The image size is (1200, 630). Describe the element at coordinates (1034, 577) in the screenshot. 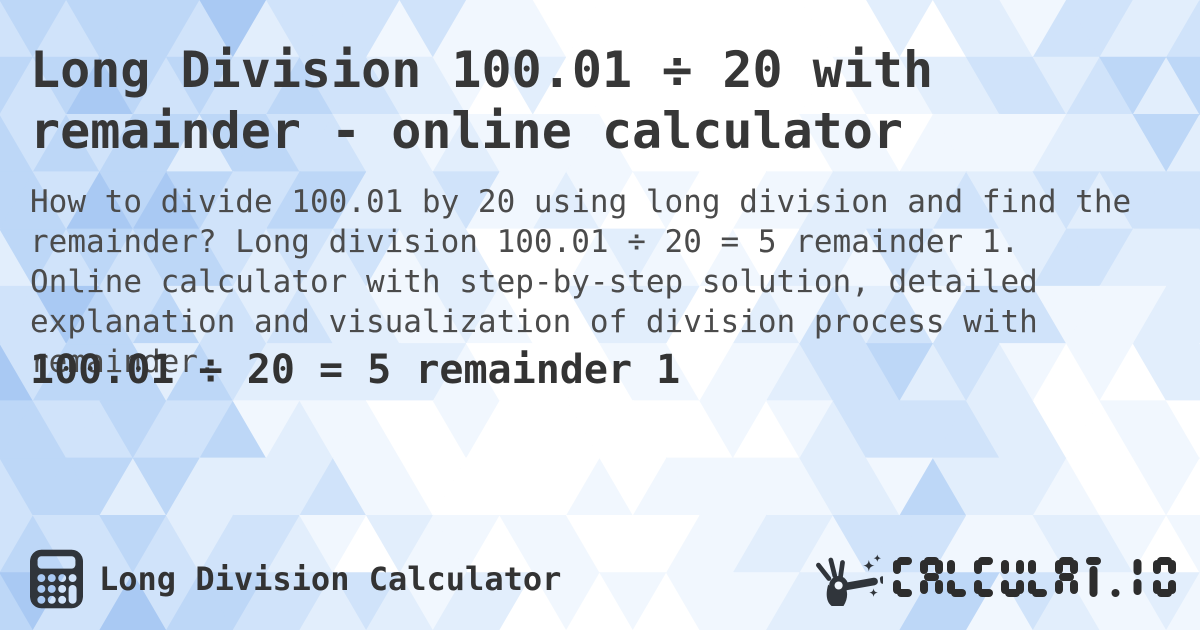

I see `logo-text` at that location.